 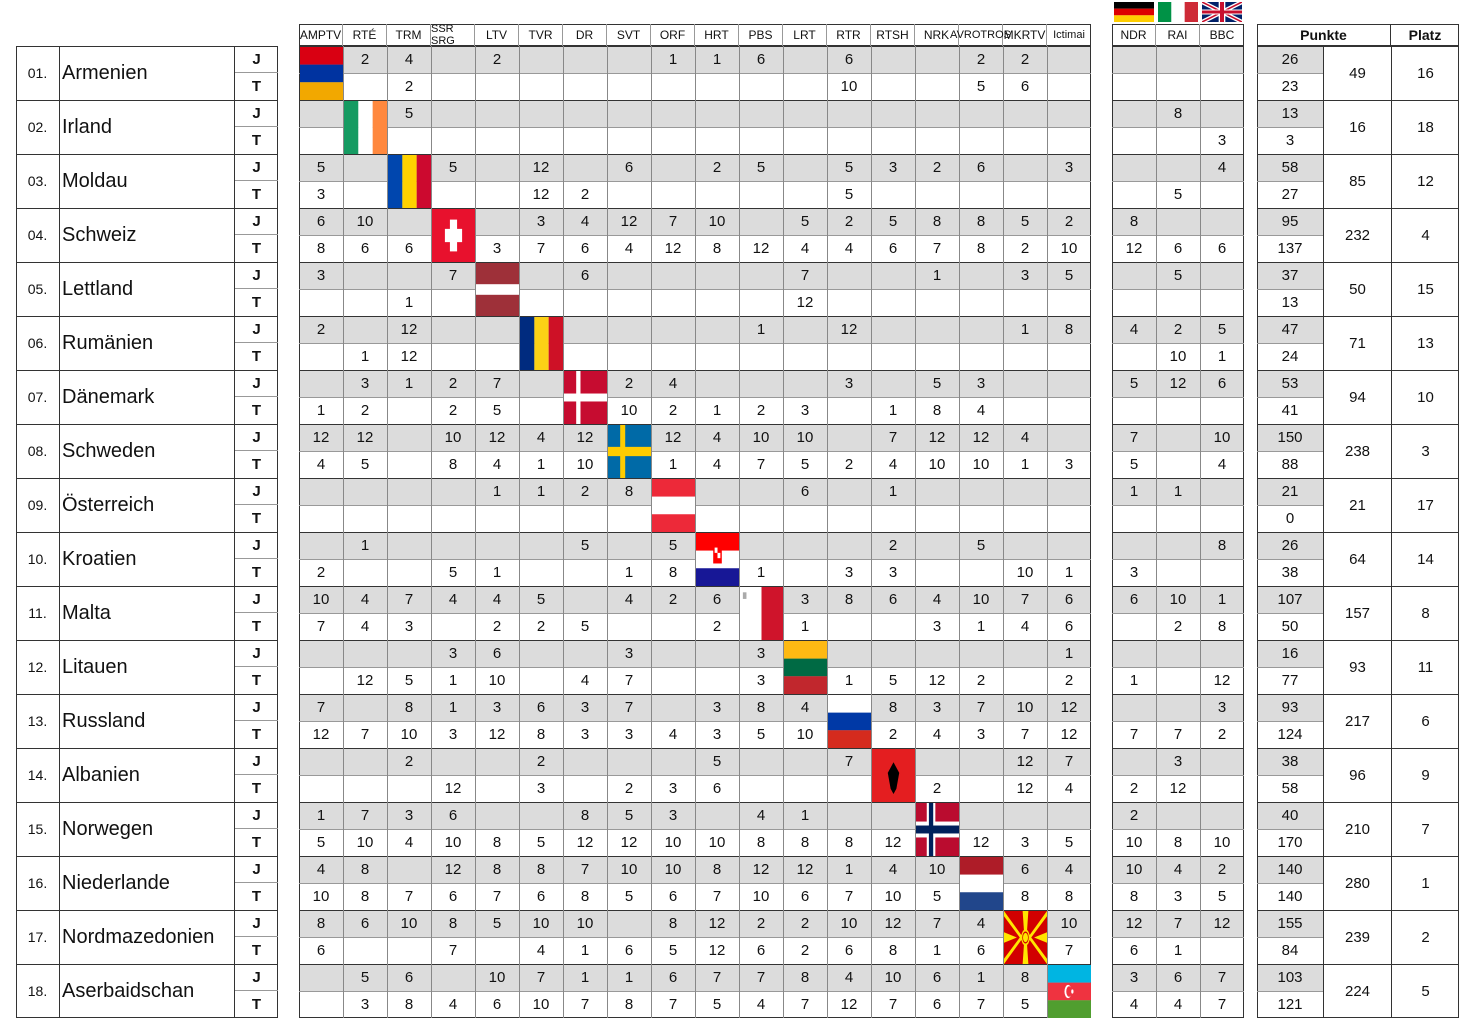 I want to click on country-name: Russland, so click(x=104, y=720).